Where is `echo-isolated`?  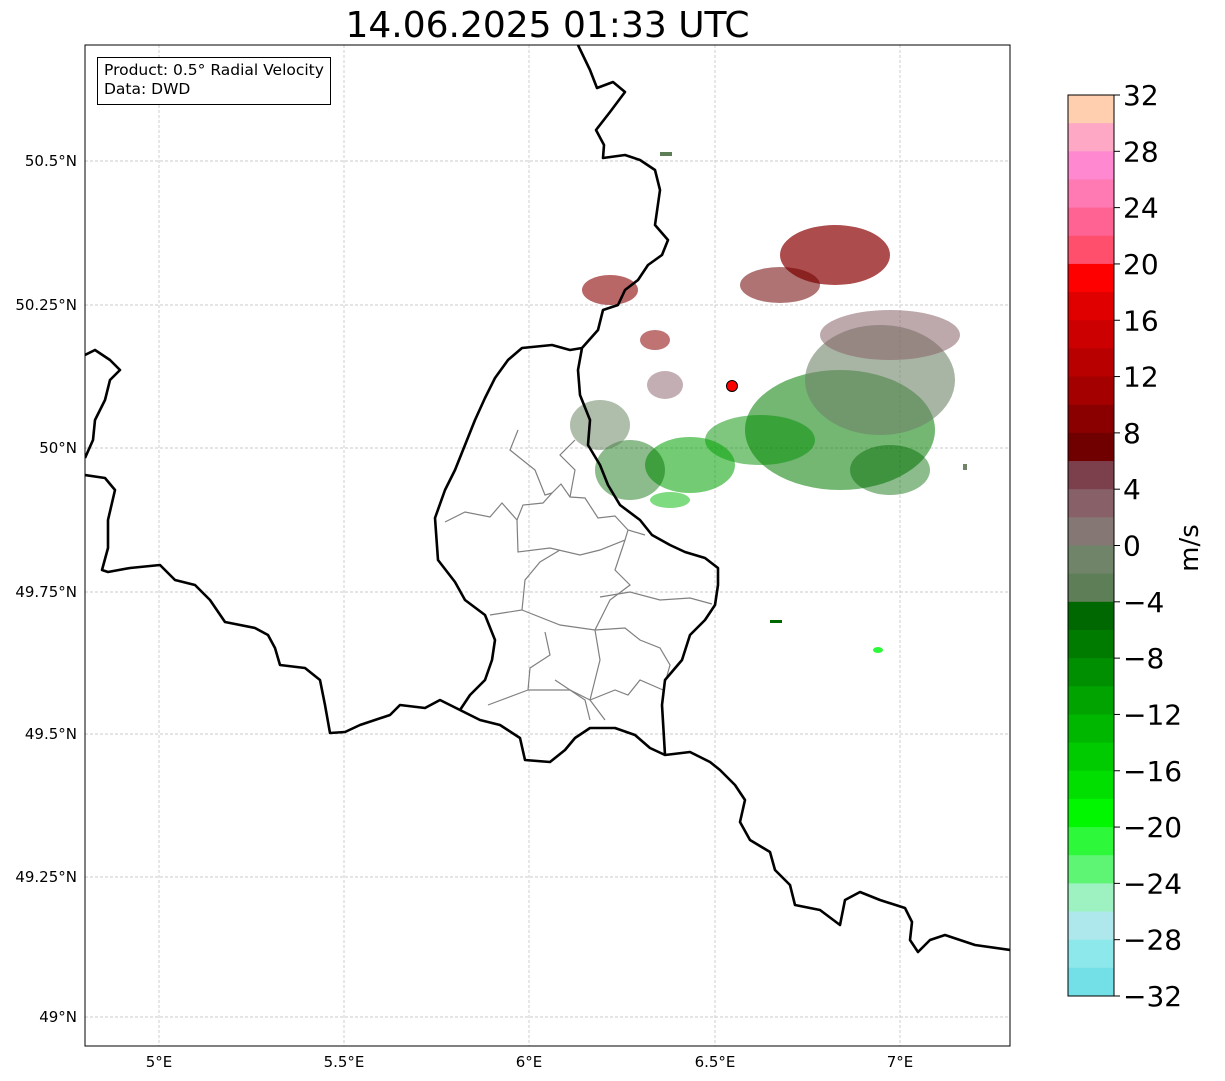 echo-isolated is located at coordinates (813, 402).